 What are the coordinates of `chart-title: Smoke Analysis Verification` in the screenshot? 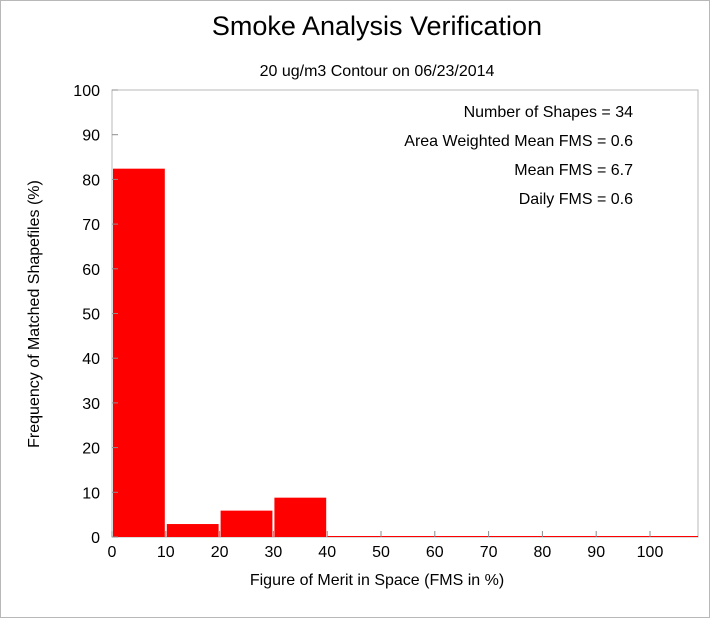 It's located at (377, 26).